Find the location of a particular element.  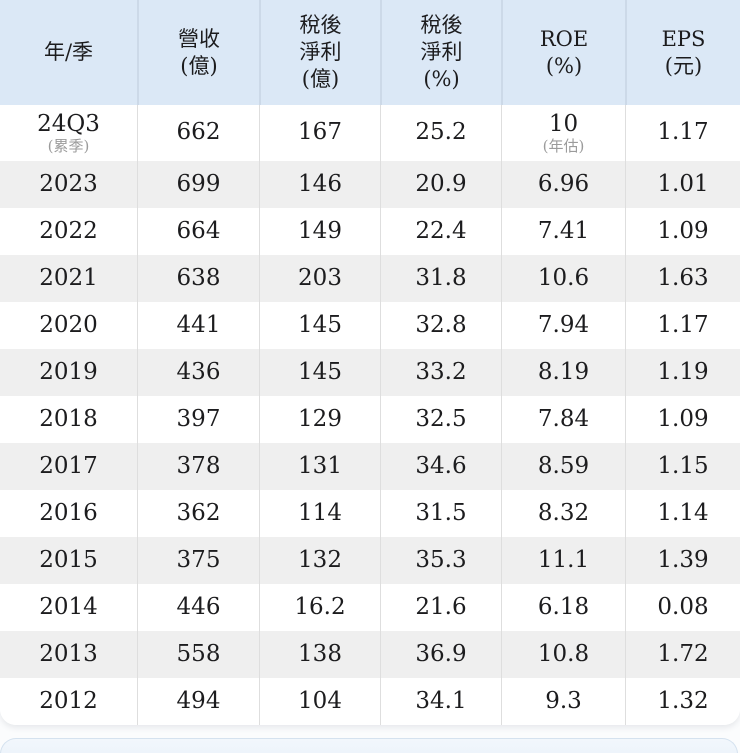

cell-net-margin-value: 36.9 is located at coordinates (441, 653).